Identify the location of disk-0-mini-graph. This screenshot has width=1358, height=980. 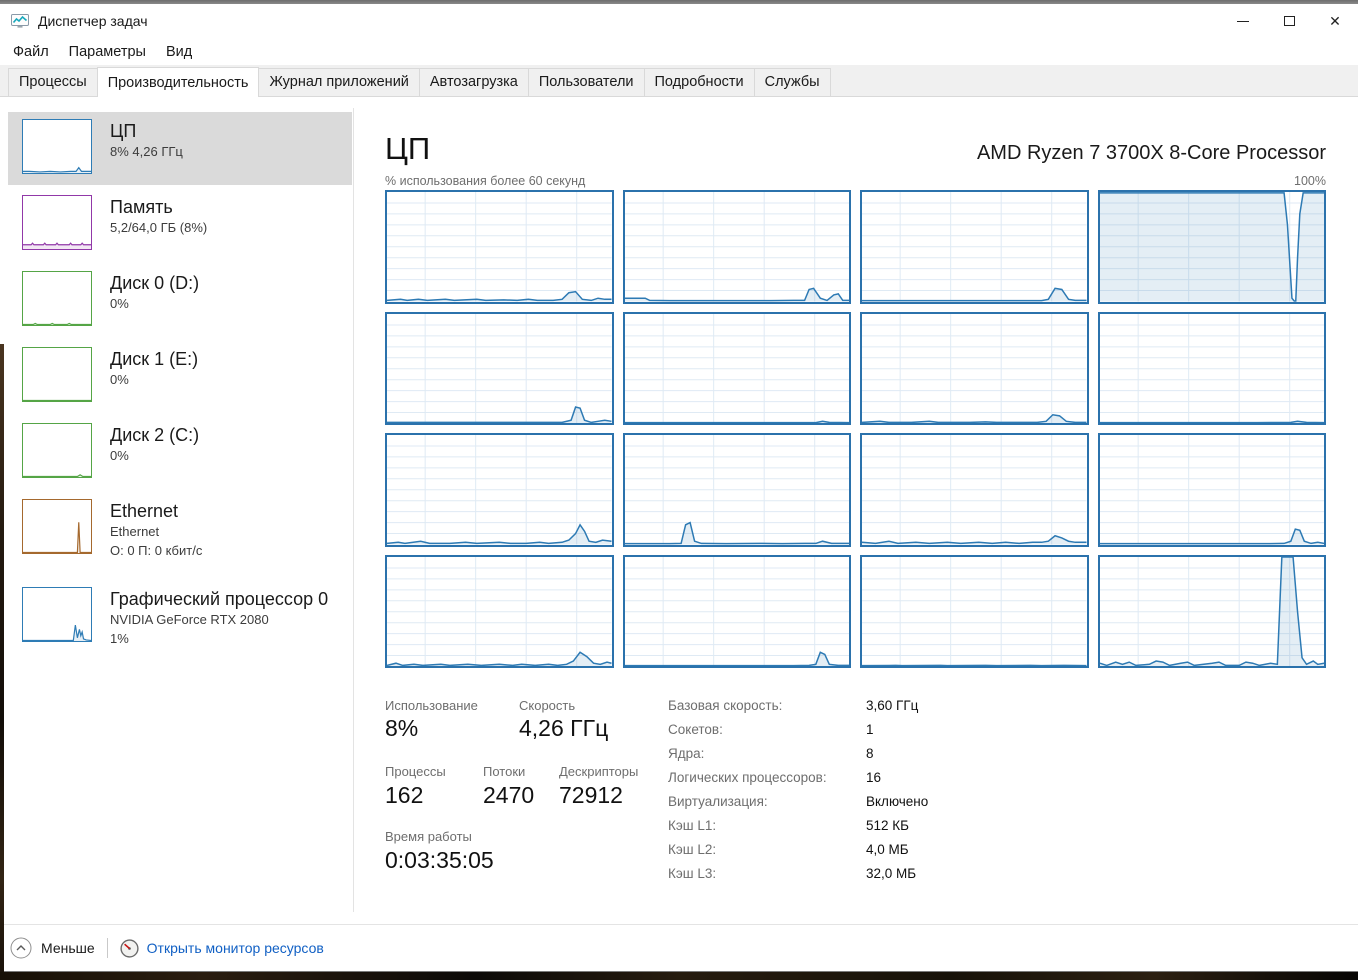
(57, 298).